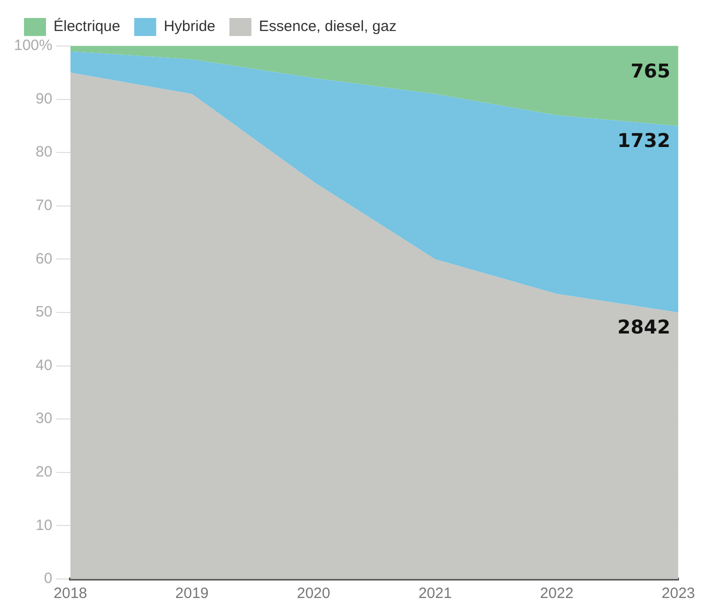 The image size is (701, 609). I want to click on x-tick-label: 2020, so click(313, 593).